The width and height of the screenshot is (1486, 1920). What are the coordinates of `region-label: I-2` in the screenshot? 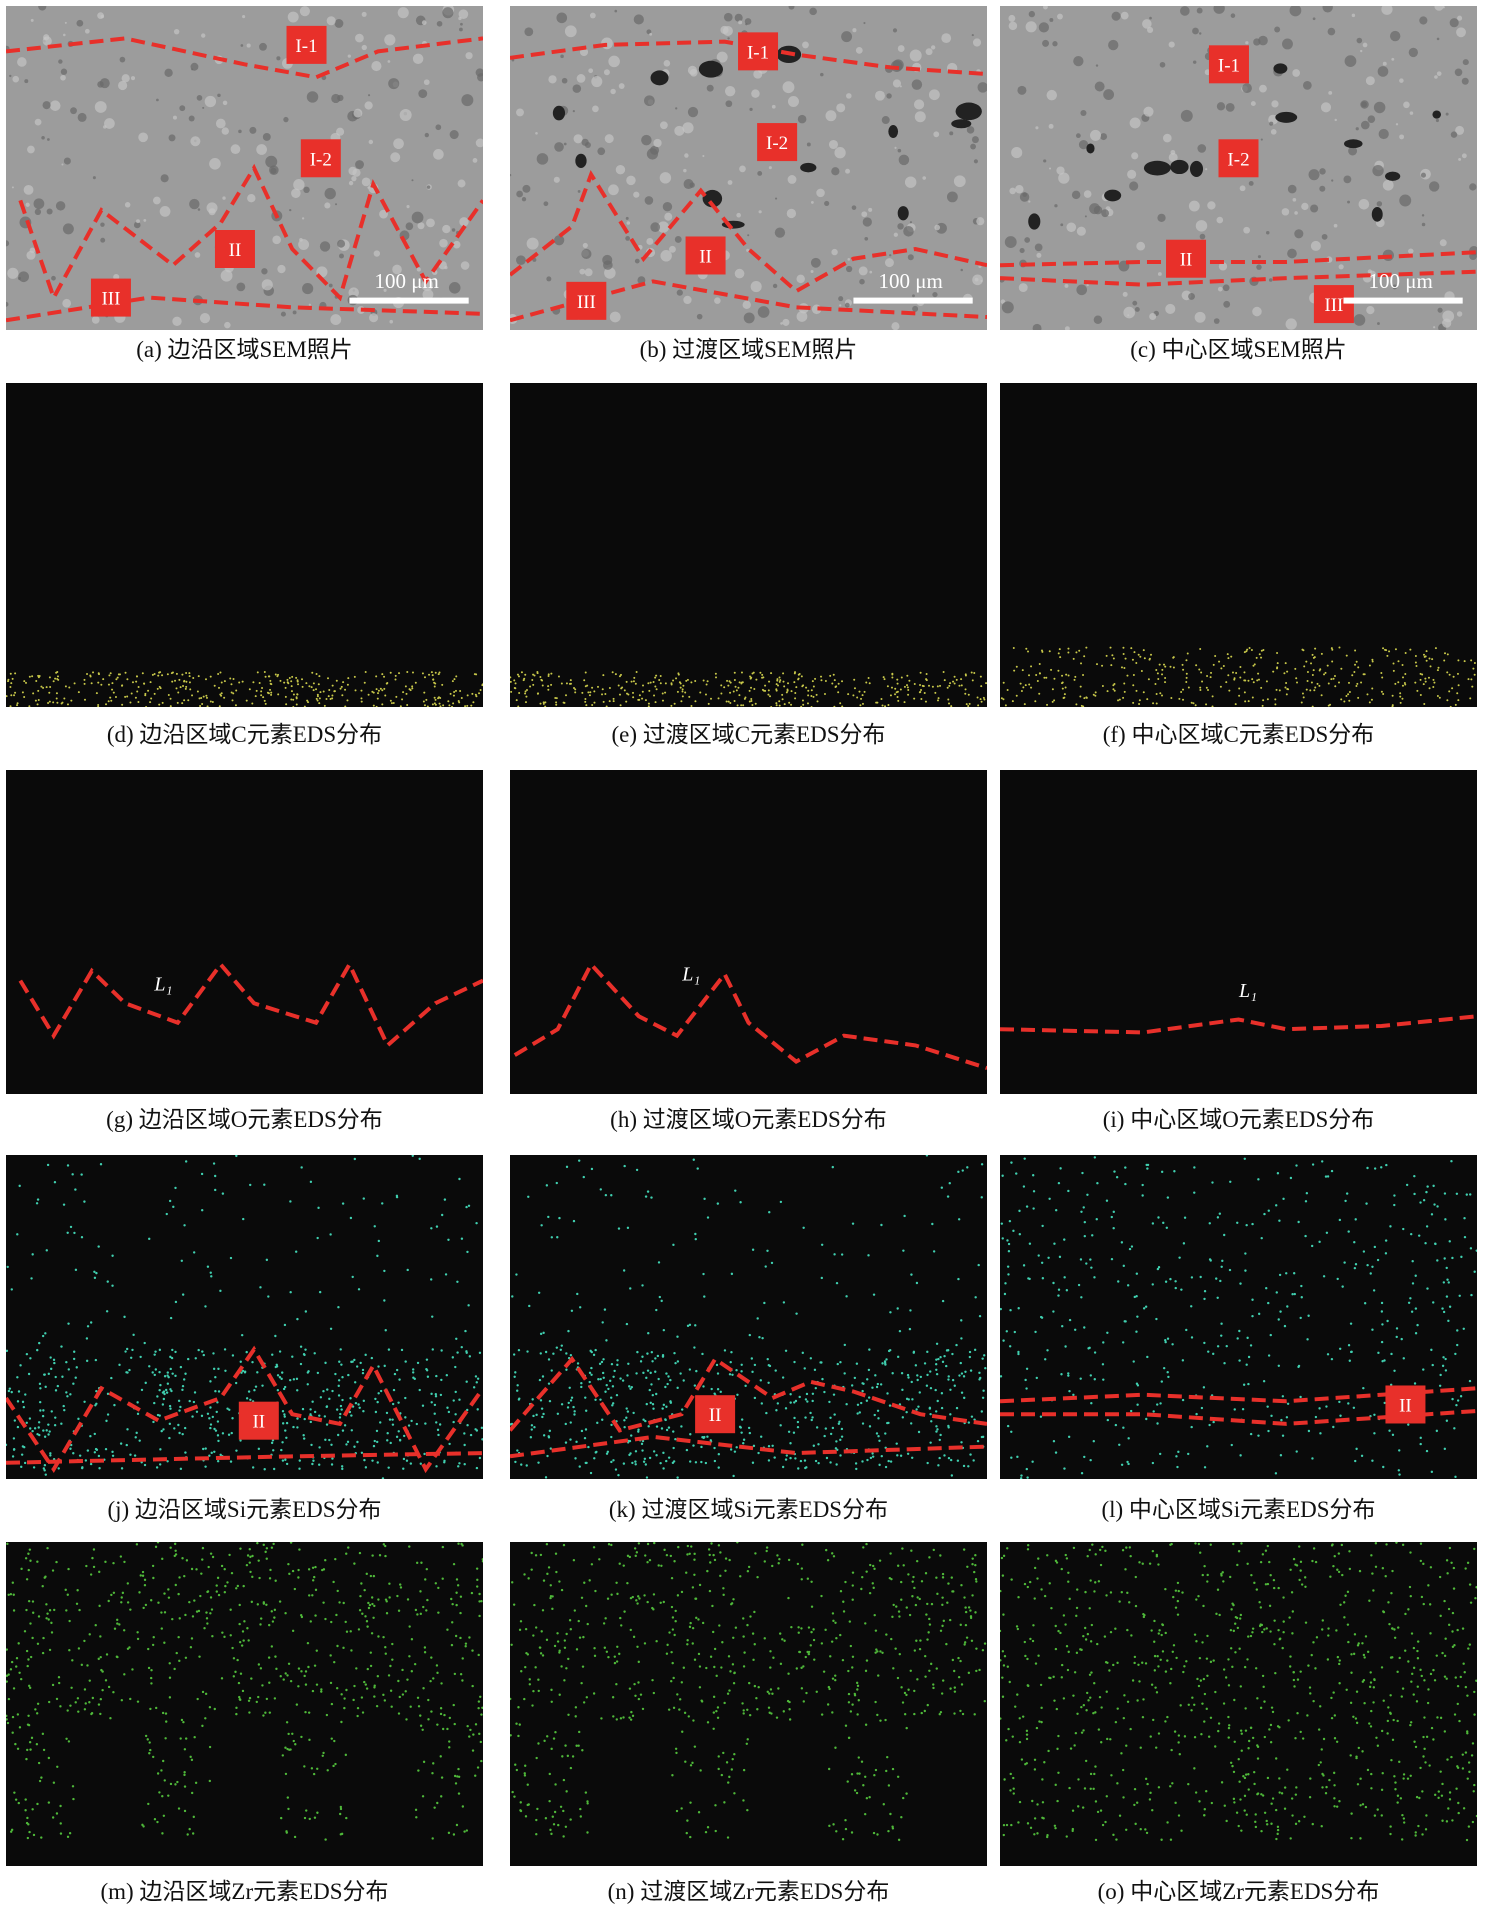 It's located at (777, 143).